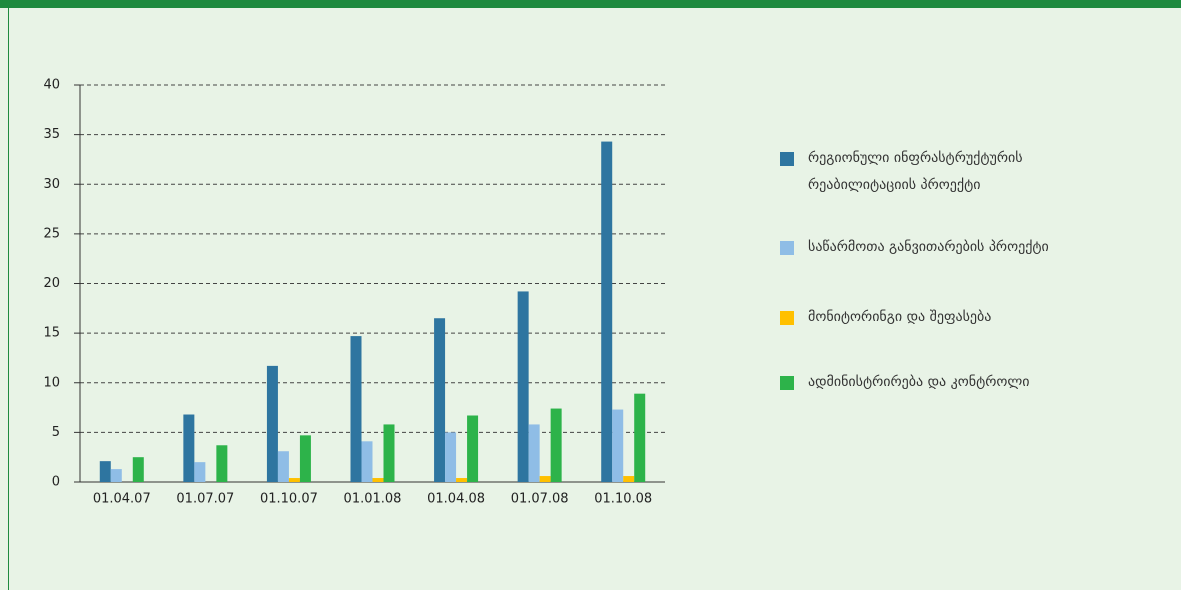  I want to click on y-tick-label: 30, so click(51, 184).